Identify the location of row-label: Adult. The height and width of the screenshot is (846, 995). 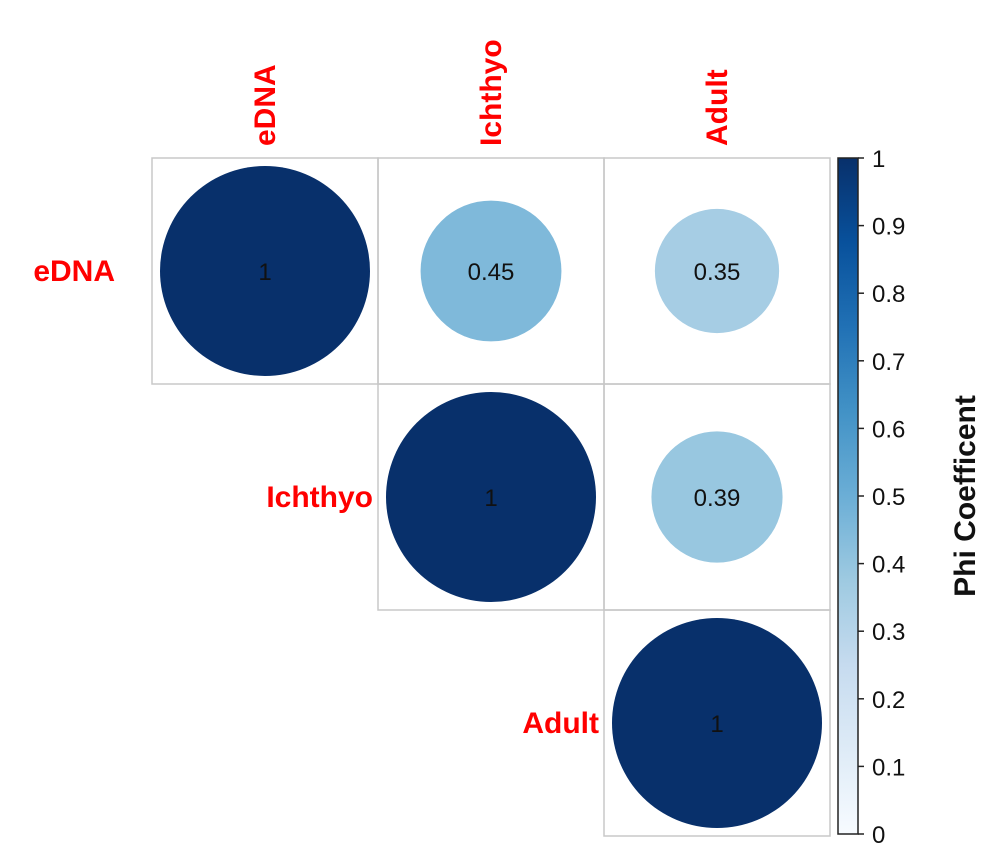
(560, 723).